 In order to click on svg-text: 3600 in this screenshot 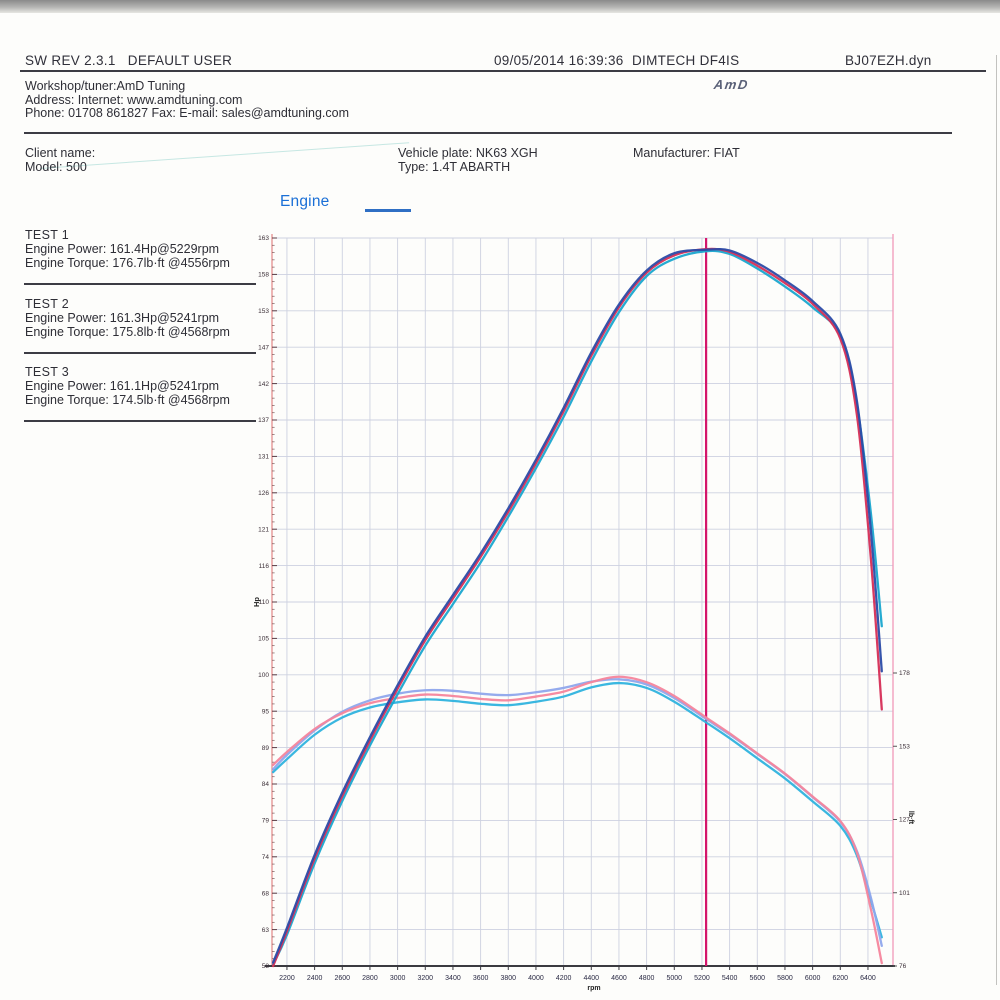, I will do `click(481, 978)`.